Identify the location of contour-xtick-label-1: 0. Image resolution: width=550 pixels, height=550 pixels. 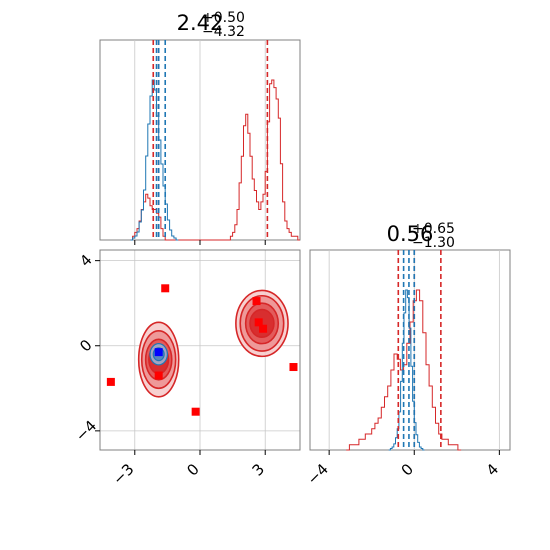
(192, 469).